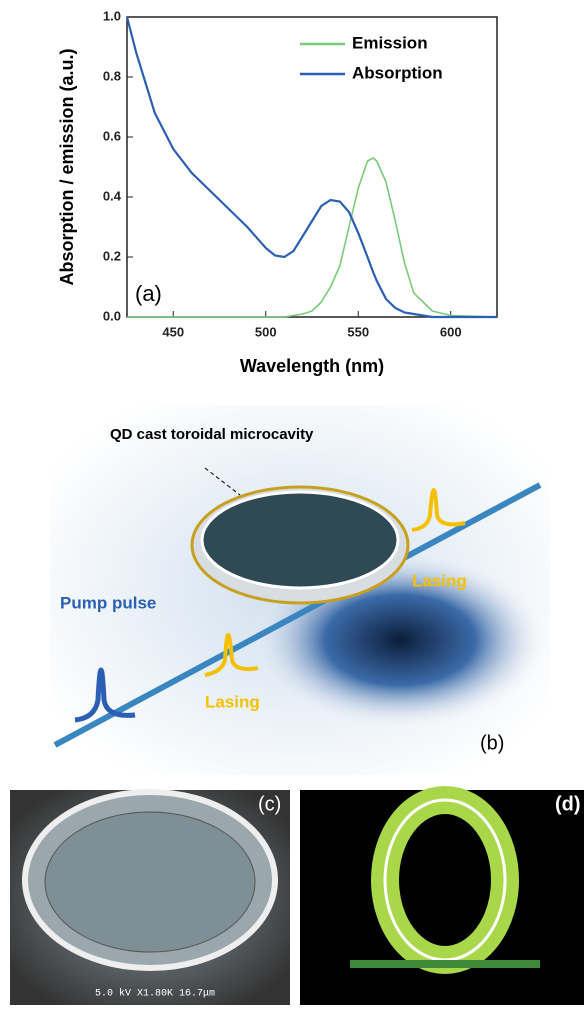  What do you see at coordinates (358, 331) in the screenshot?
I see `x-tick-label: 550` at bounding box center [358, 331].